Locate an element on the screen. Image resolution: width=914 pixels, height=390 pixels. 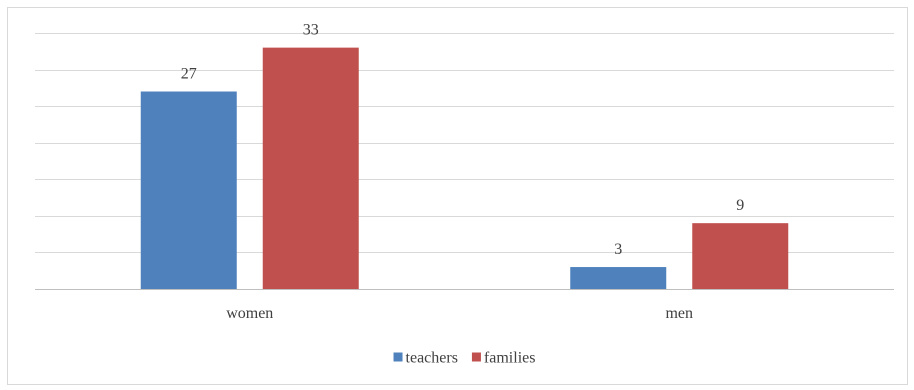
data-label-families-men: 9 is located at coordinates (740, 205).